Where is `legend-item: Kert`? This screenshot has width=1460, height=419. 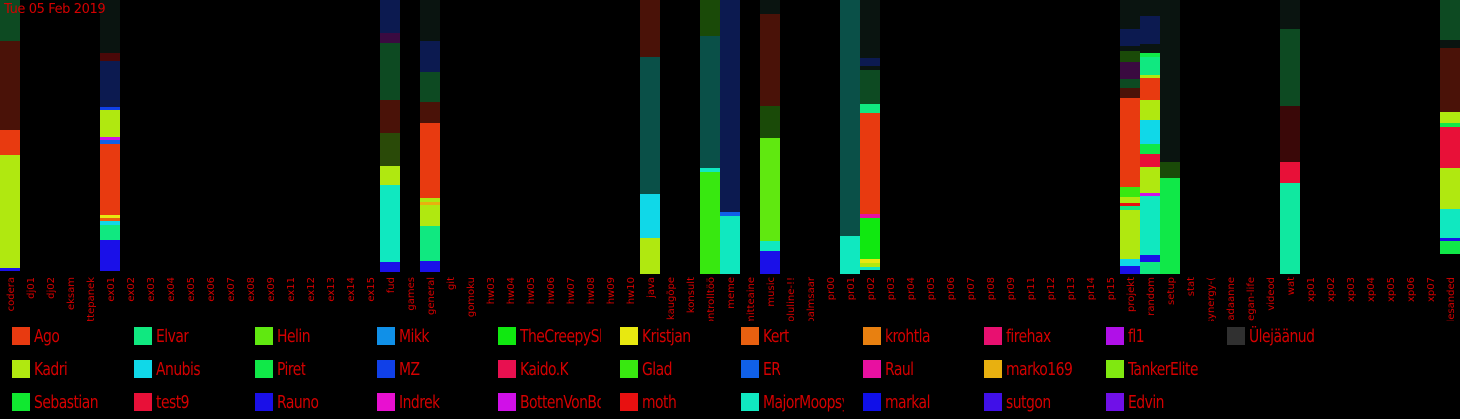 legend-item: Kert is located at coordinates (799, 336).